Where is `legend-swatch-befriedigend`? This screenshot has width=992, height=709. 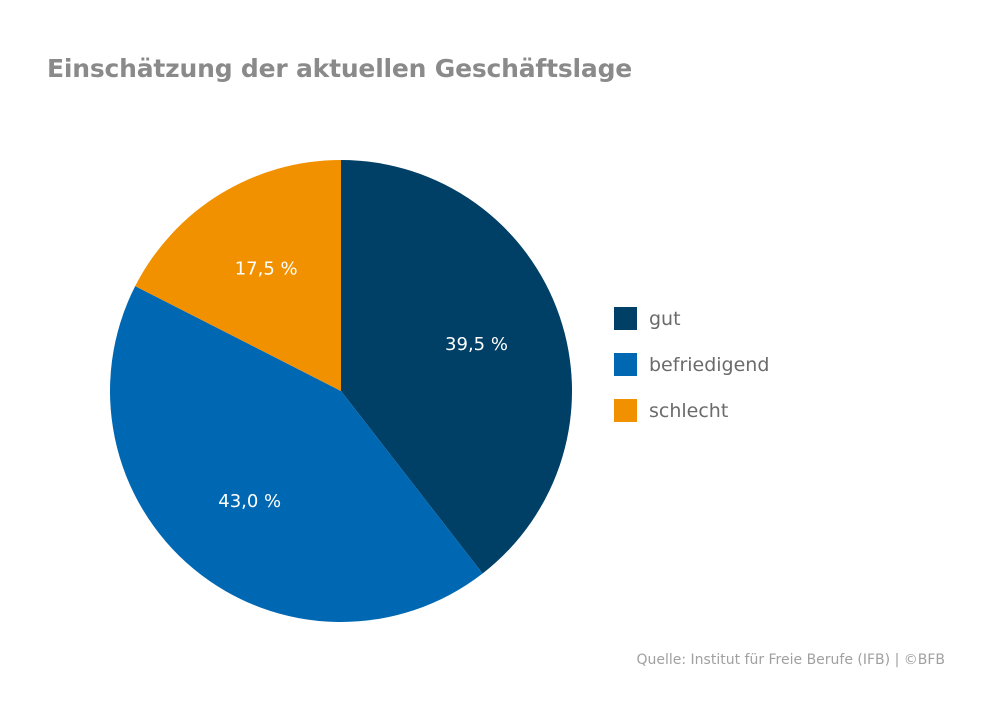
legend-swatch-befriedigend is located at coordinates (625, 364).